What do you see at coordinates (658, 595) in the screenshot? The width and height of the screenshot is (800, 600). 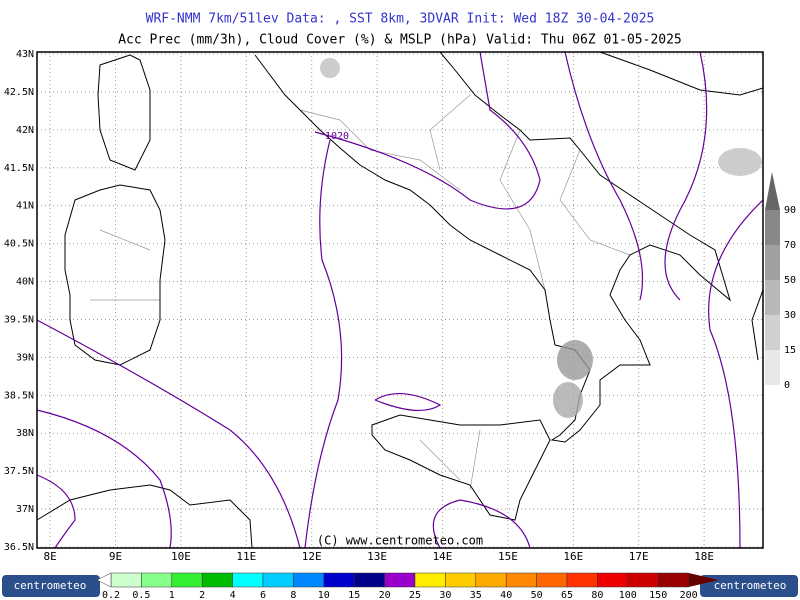 I see `precip-label: 150` at bounding box center [658, 595].